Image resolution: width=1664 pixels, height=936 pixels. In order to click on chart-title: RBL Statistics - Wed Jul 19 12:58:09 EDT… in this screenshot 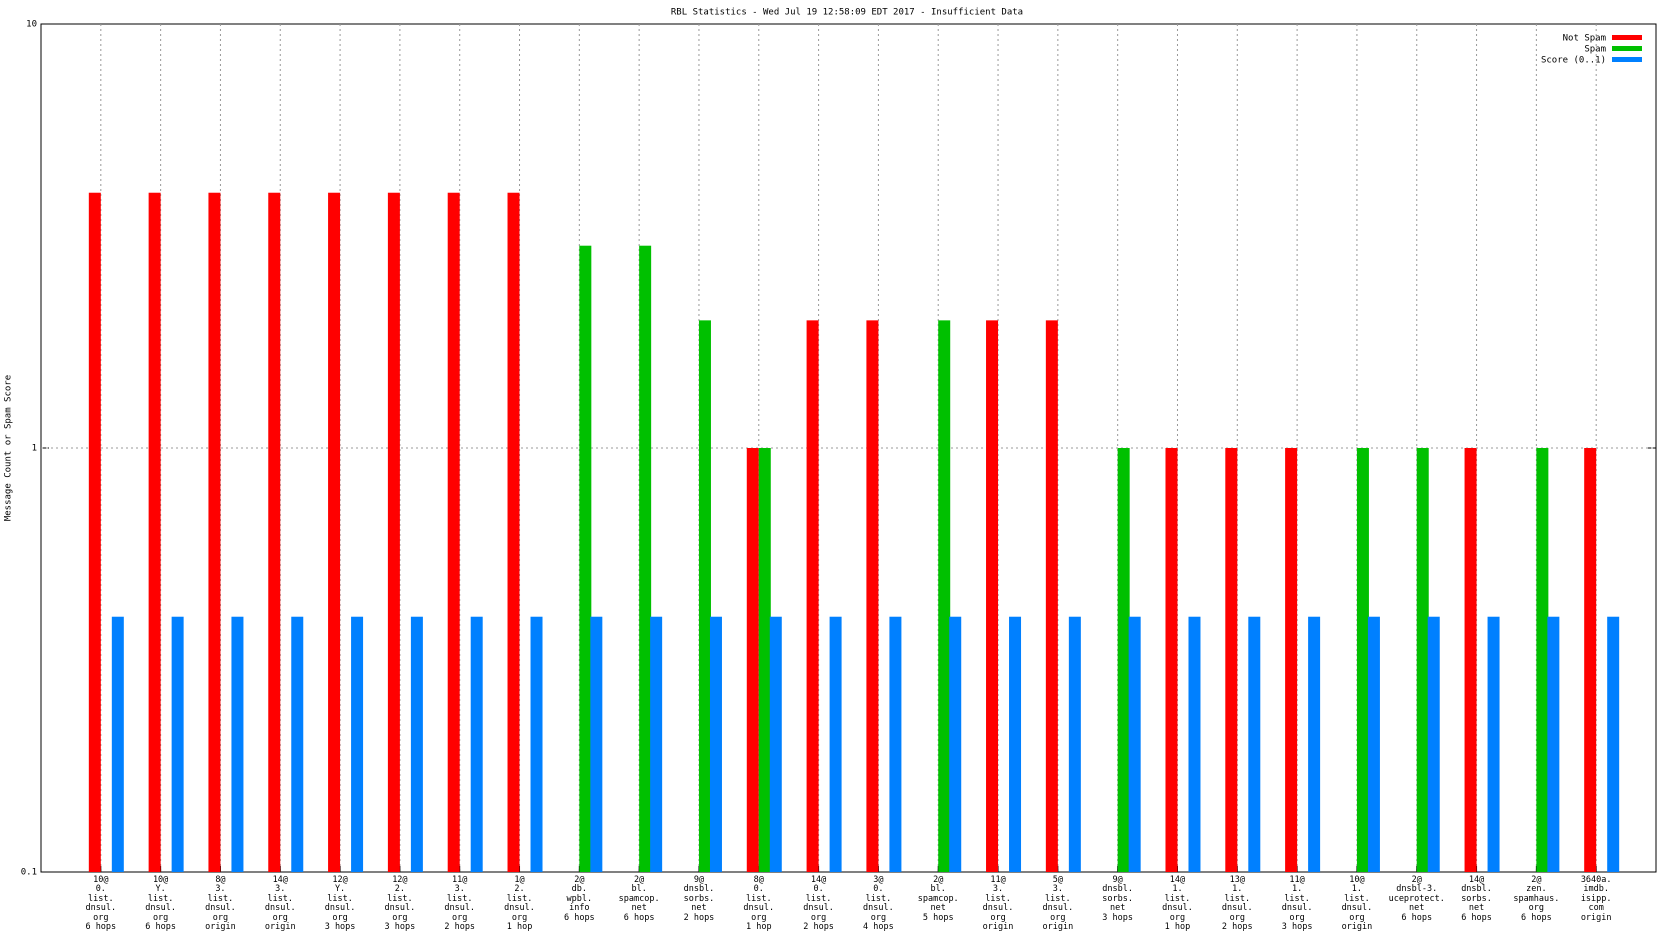, I will do `click(847, 13)`.